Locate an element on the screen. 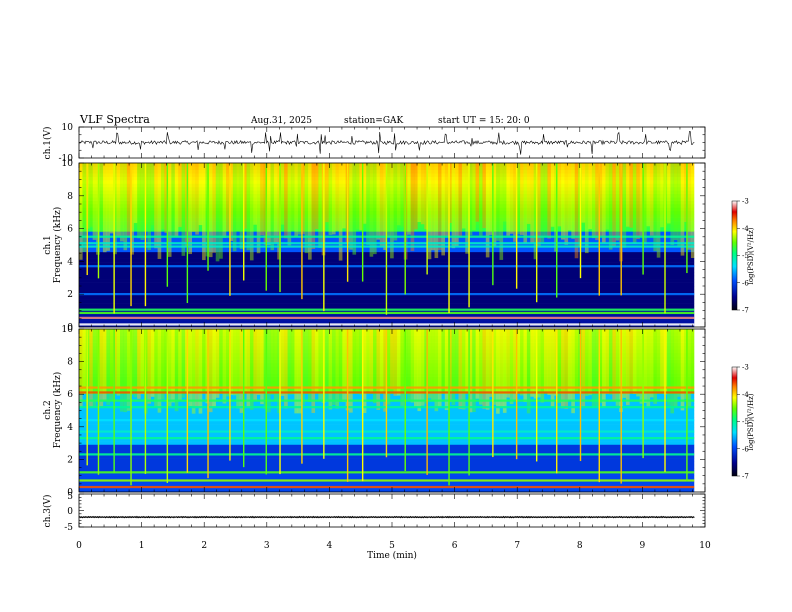 Image resolution: width=792 pixels, height=612 pixels. ch1-colorbar-tick-labels: -3 -4 -5 -6 -7 is located at coordinates (743, 256).